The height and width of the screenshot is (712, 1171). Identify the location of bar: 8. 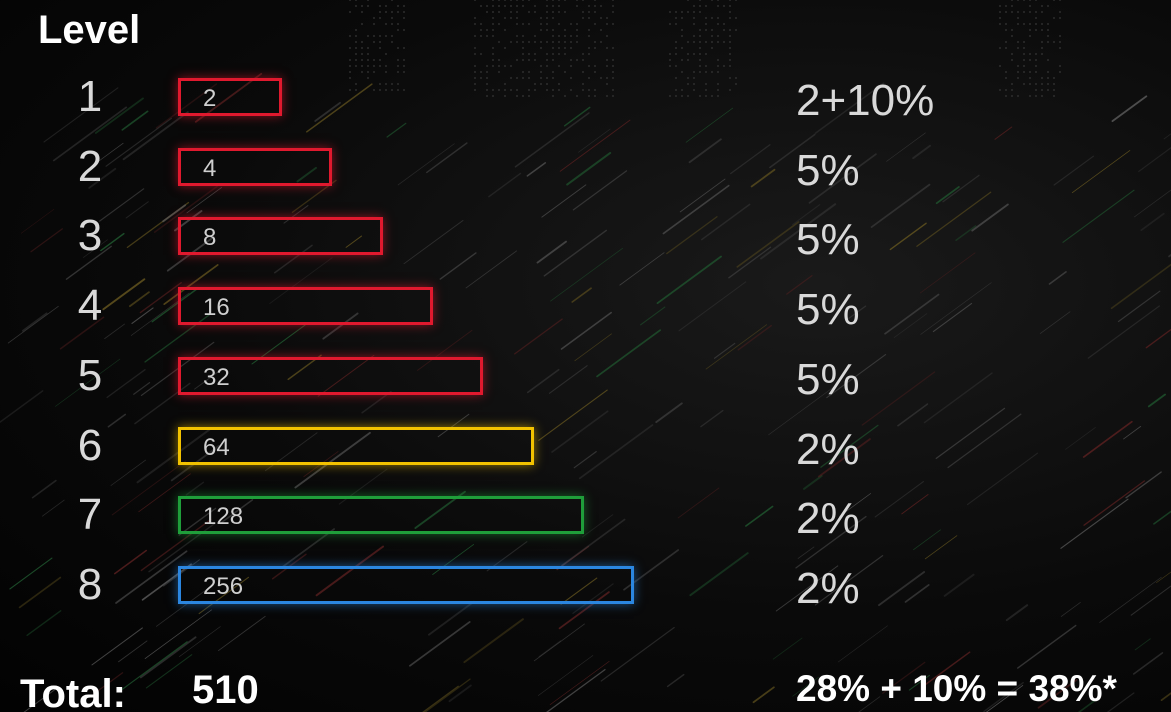
(280, 236).